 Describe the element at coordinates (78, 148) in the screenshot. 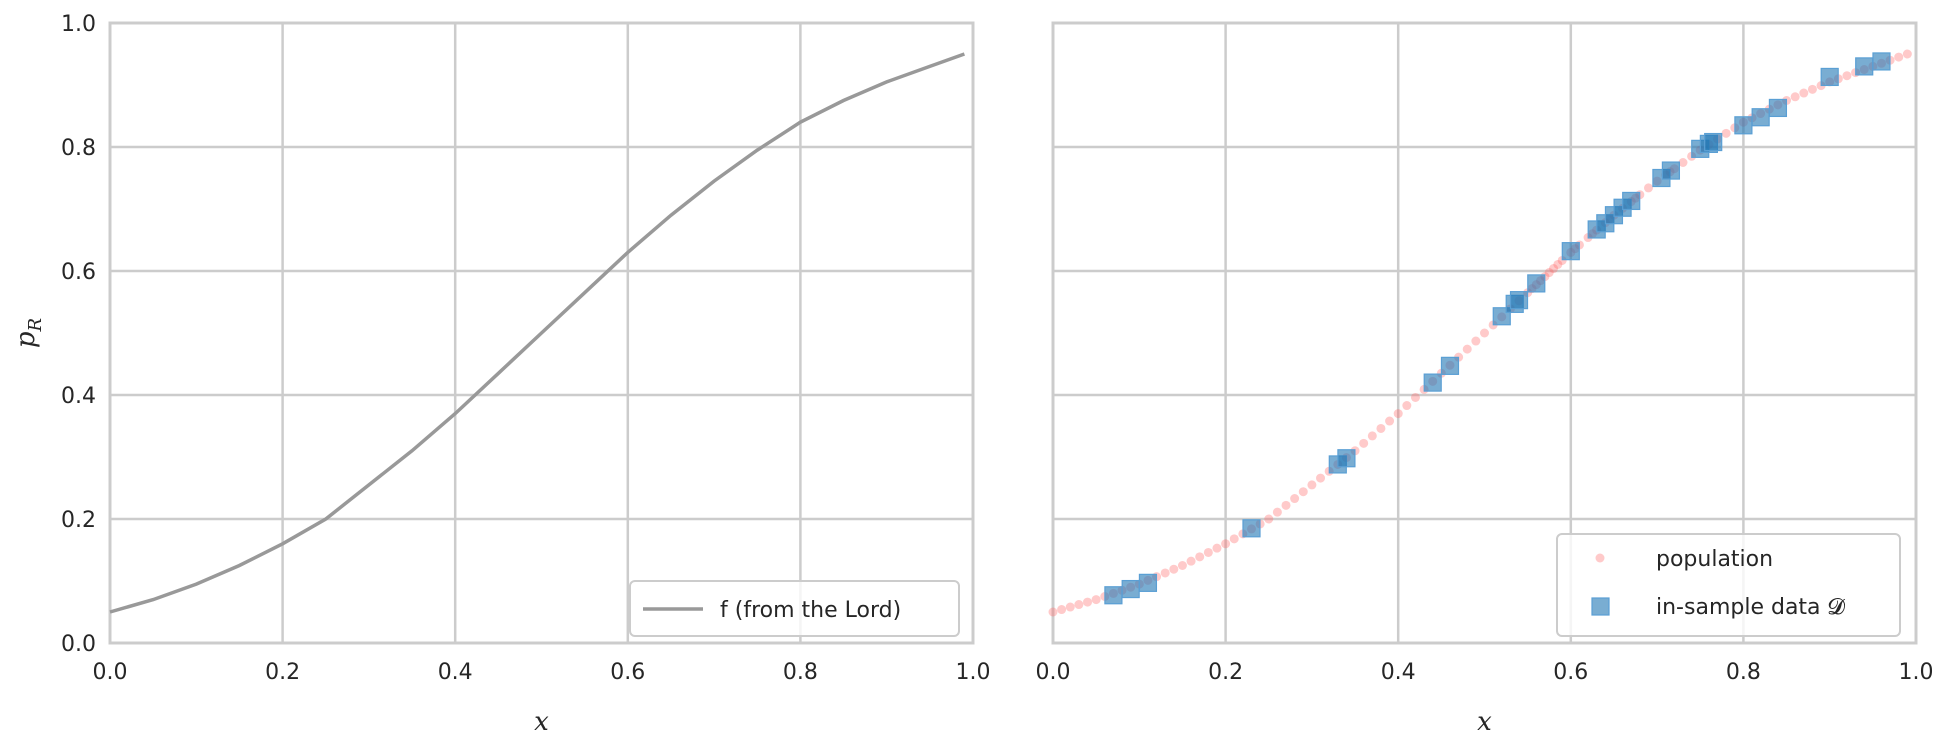

I see `y-tick-label: 0.8` at that location.